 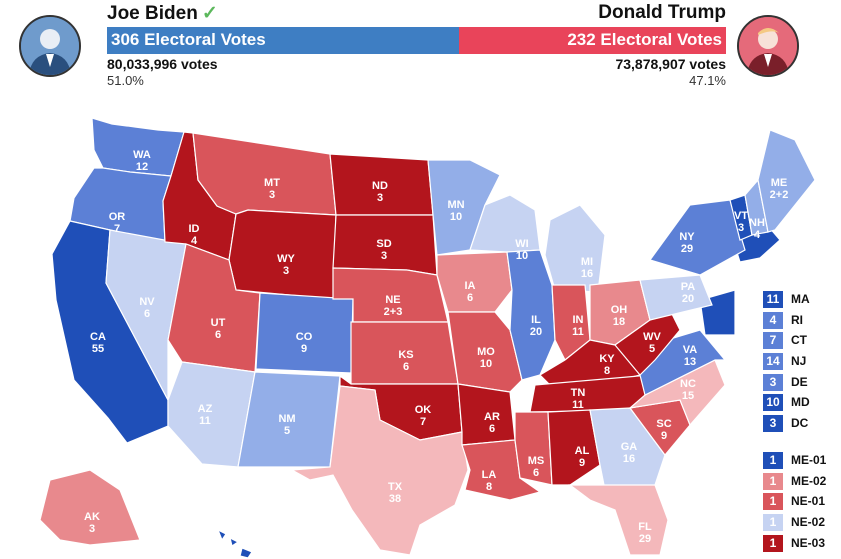 I want to click on district-ne-02: 1 NE-02, so click(x=800, y=523).